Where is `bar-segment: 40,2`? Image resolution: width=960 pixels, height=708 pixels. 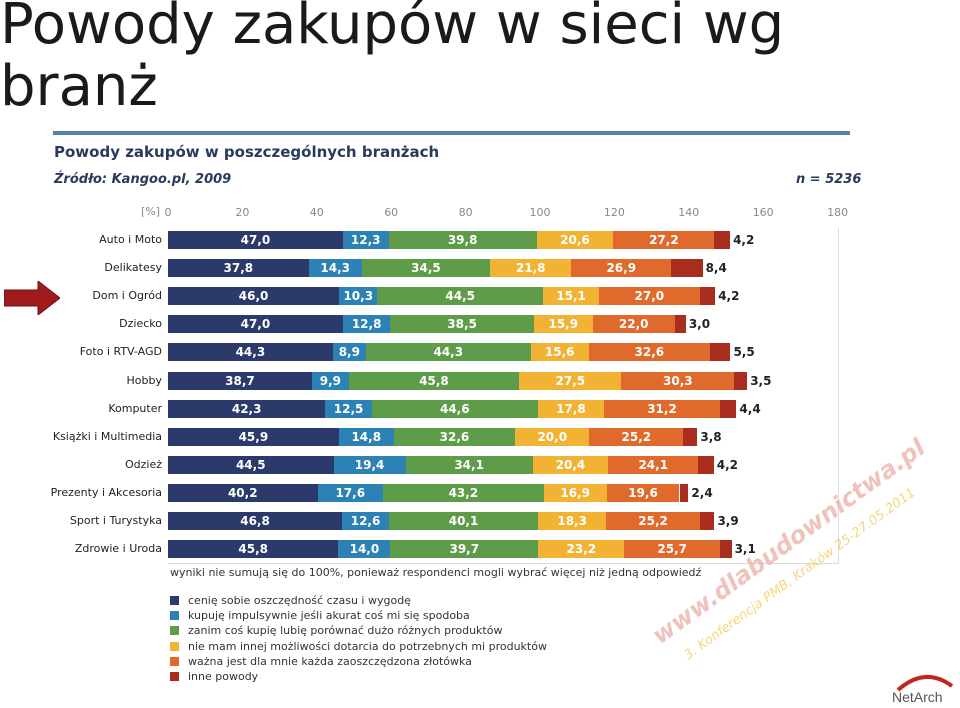 bar-segment: 40,2 is located at coordinates (243, 492).